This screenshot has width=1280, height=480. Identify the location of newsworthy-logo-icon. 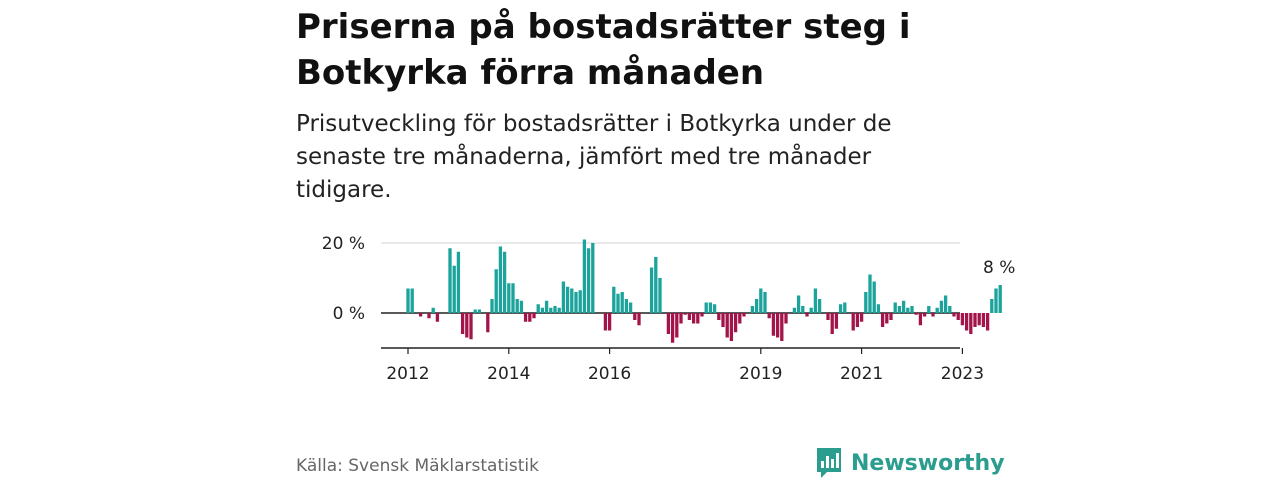
(829, 463).